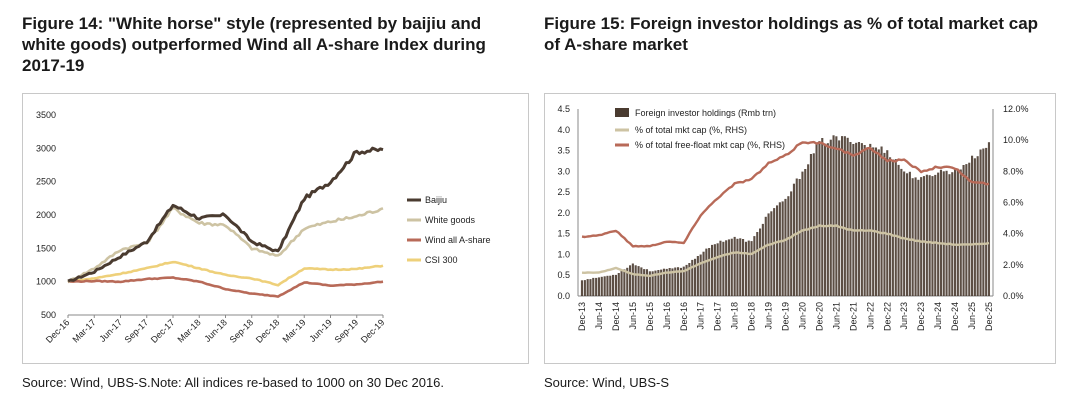  Describe the element at coordinates (870, 316) in the screenshot. I see `x-tick-label: Jun-22` at that location.